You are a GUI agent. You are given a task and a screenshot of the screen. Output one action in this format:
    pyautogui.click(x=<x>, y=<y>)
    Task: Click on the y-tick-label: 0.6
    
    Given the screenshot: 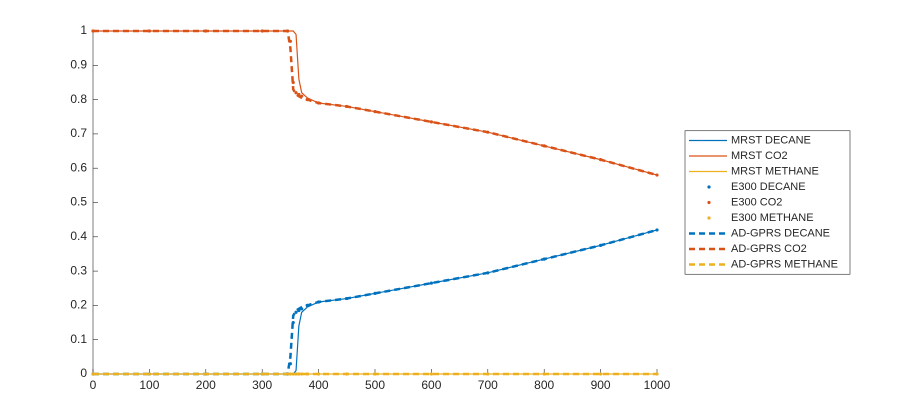 What is the action you would take?
    pyautogui.click(x=78, y=167)
    